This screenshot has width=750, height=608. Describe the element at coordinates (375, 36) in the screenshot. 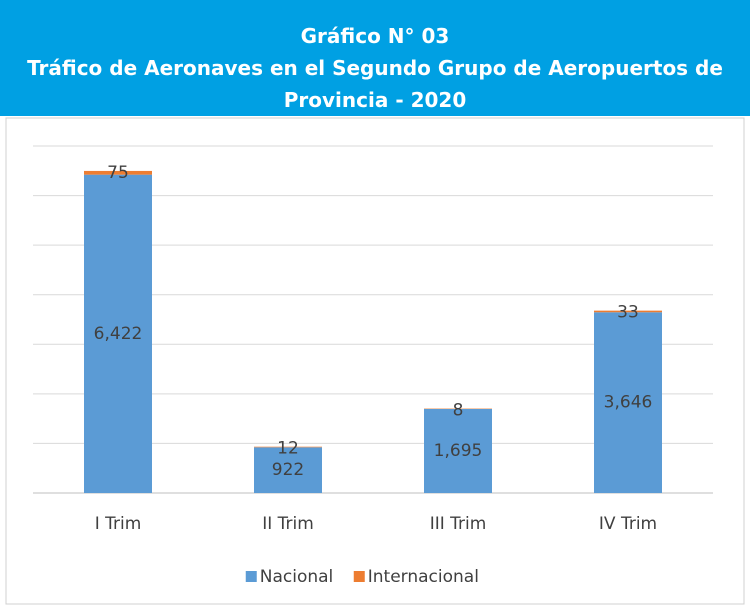

I see `chart-title: Gráfico N° 03` at that location.